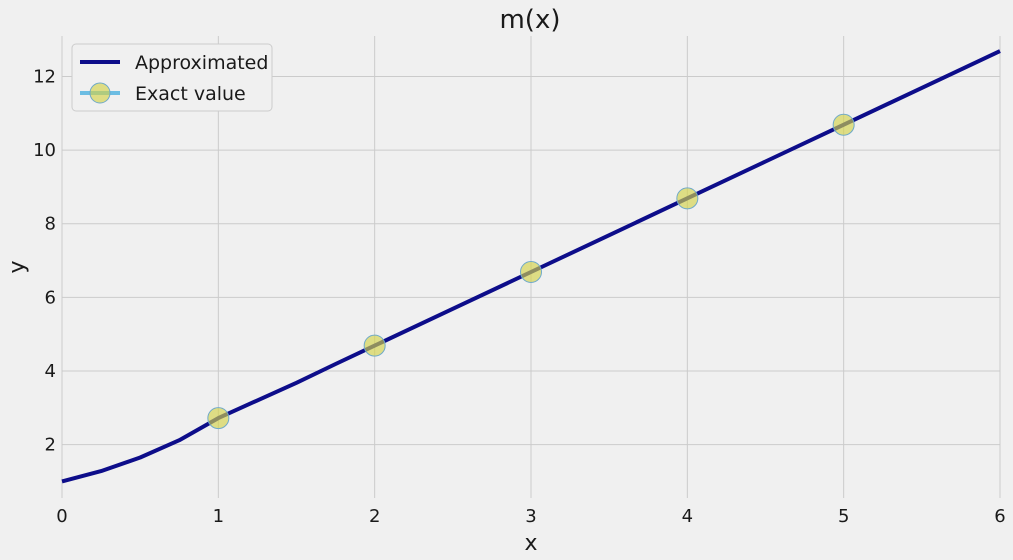  What do you see at coordinates (530, 516) in the screenshot?
I see `x-tick-label: 3` at bounding box center [530, 516].